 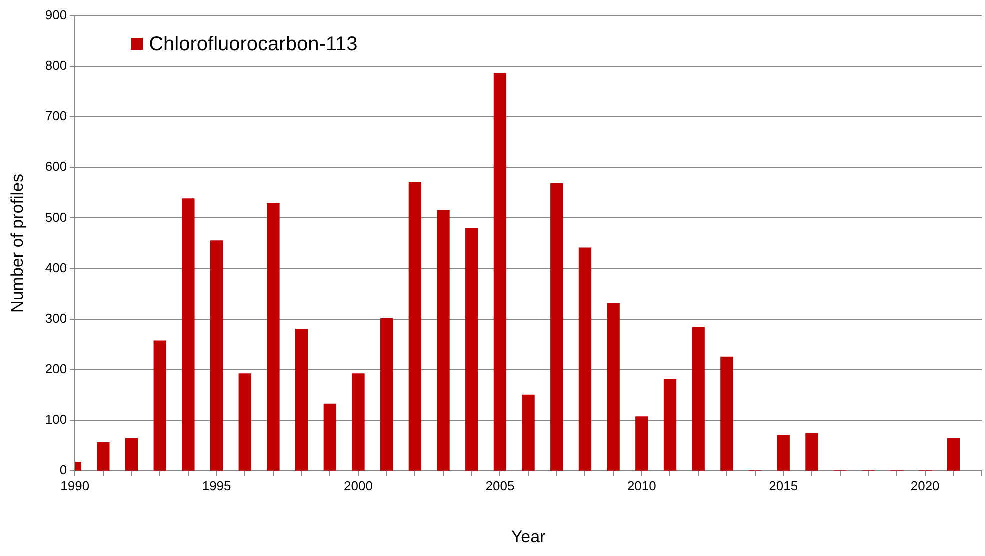 What do you see at coordinates (64, 470) in the screenshot?
I see `y-tick-label: 0` at bounding box center [64, 470].